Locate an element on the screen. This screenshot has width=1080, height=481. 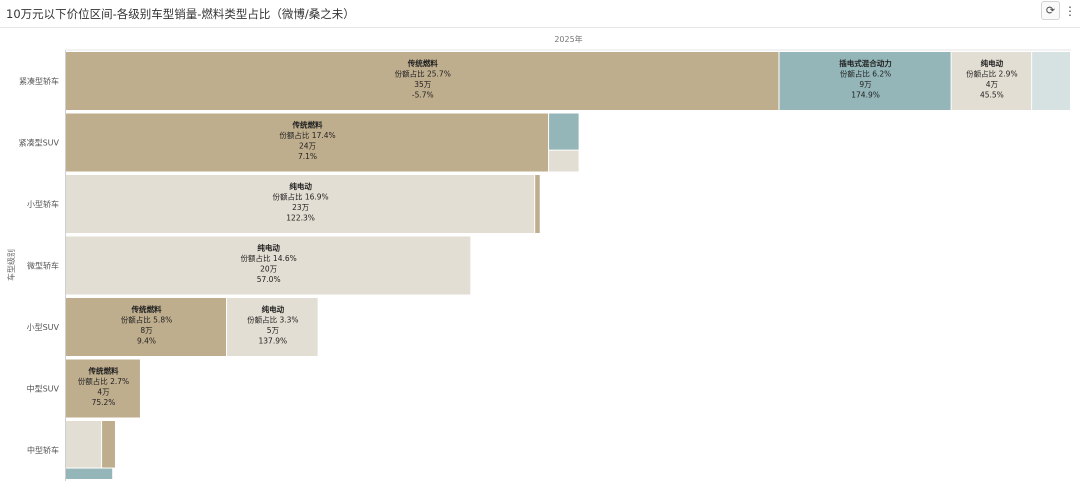
header-divider is located at coordinates (540, 27).